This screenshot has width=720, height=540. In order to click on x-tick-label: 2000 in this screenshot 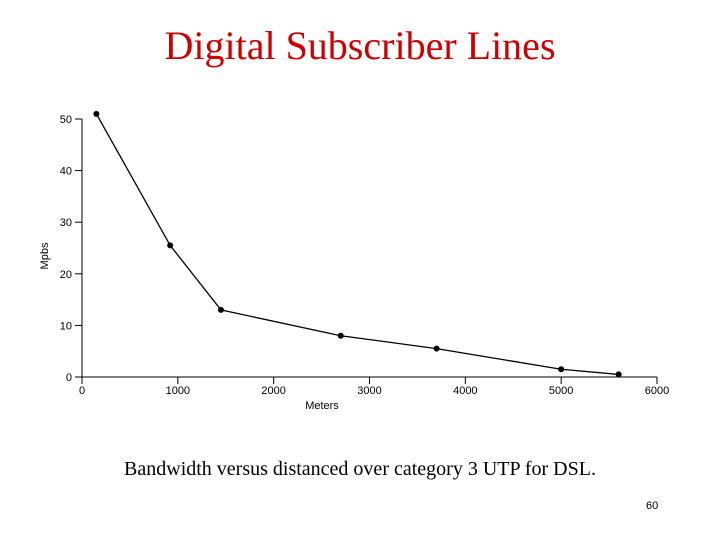, I will do `click(273, 391)`.